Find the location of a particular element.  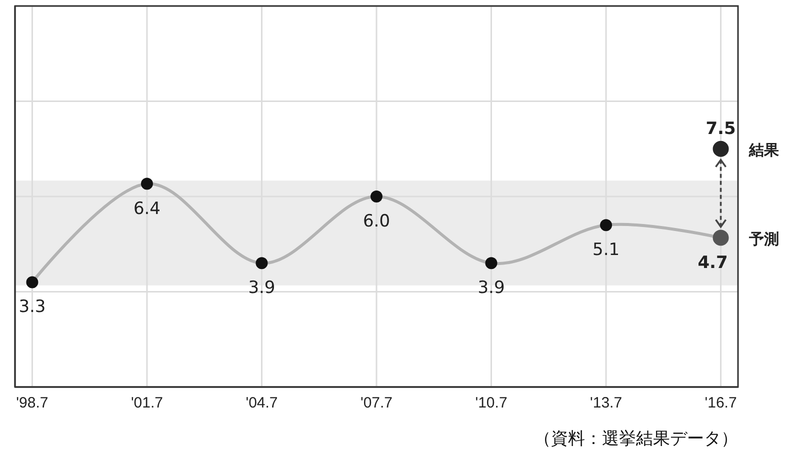

x-tick-label: '13.7 is located at coordinates (606, 403).